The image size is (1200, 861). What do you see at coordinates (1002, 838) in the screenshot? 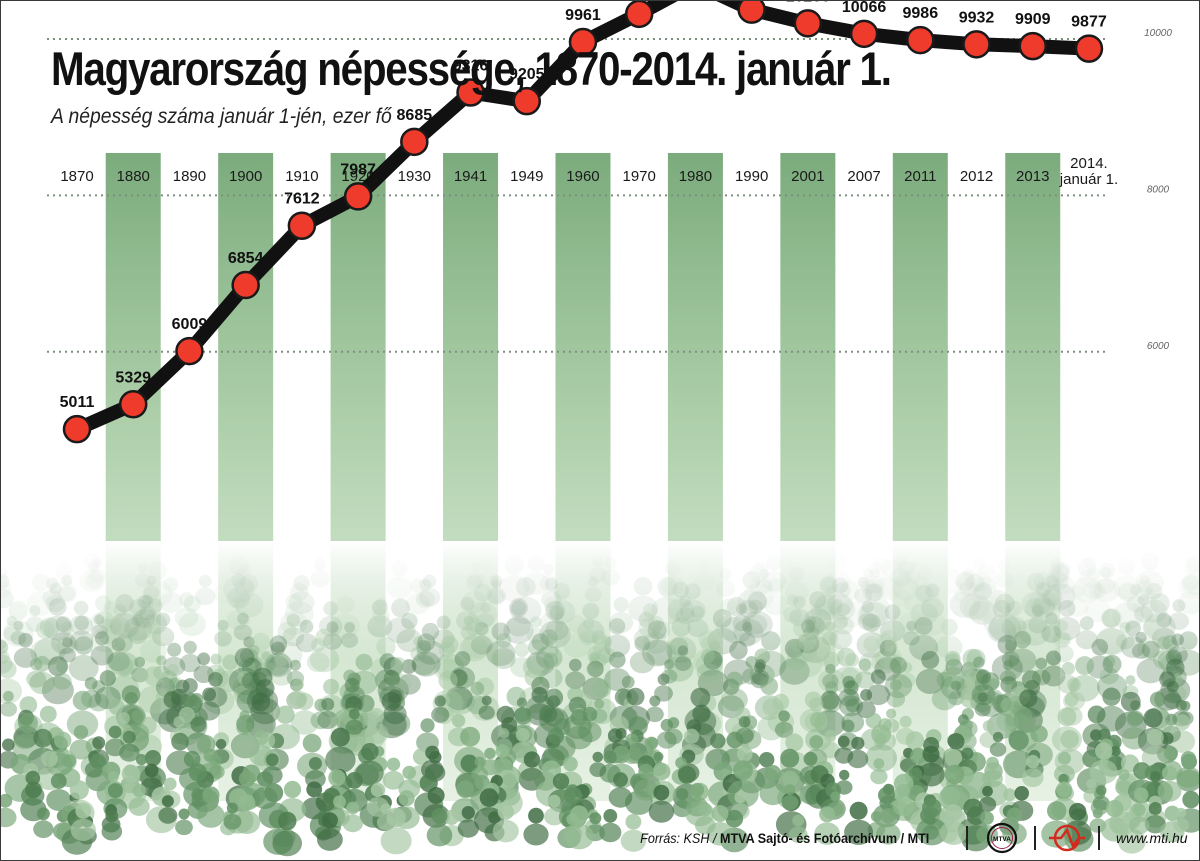
I see `mtva-logo: MTVA` at bounding box center [1002, 838].